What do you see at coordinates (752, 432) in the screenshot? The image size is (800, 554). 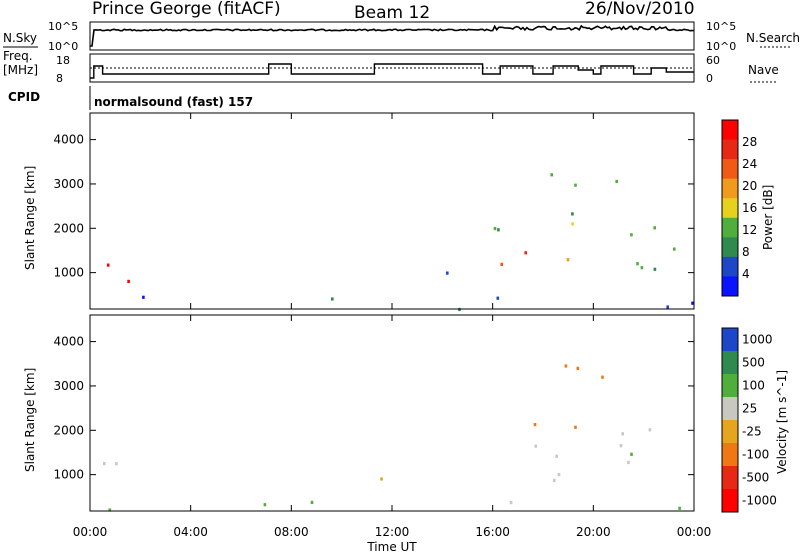 I see `velocity-colorbar-tick: -25` at bounding box center [752, 432].